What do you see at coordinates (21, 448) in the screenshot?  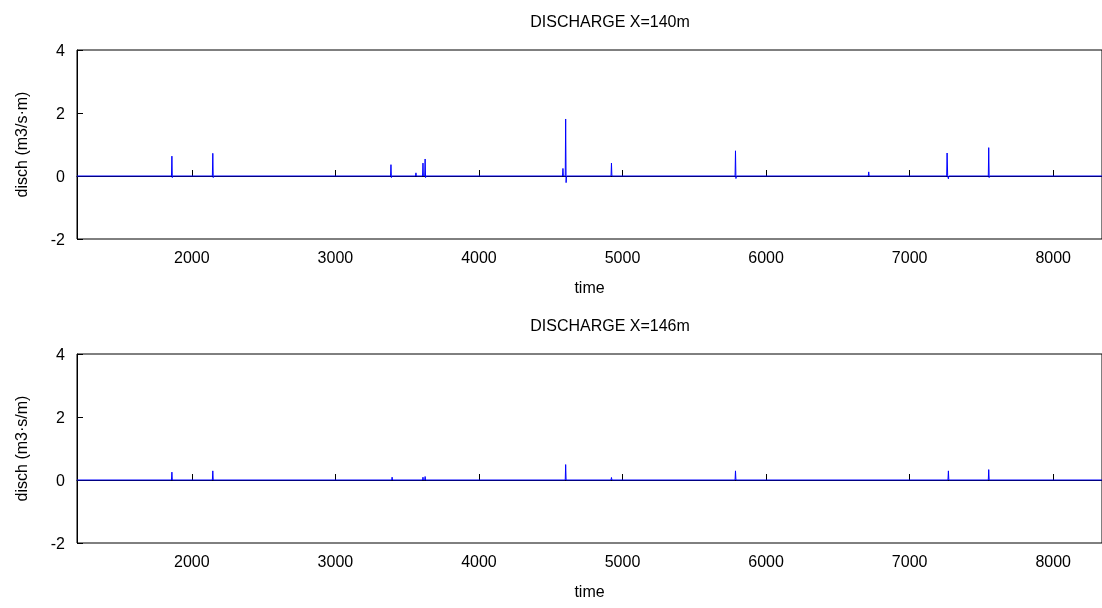 I see `y-axis-title: disch (m3·s/m)` at bounding box center [21, 448].